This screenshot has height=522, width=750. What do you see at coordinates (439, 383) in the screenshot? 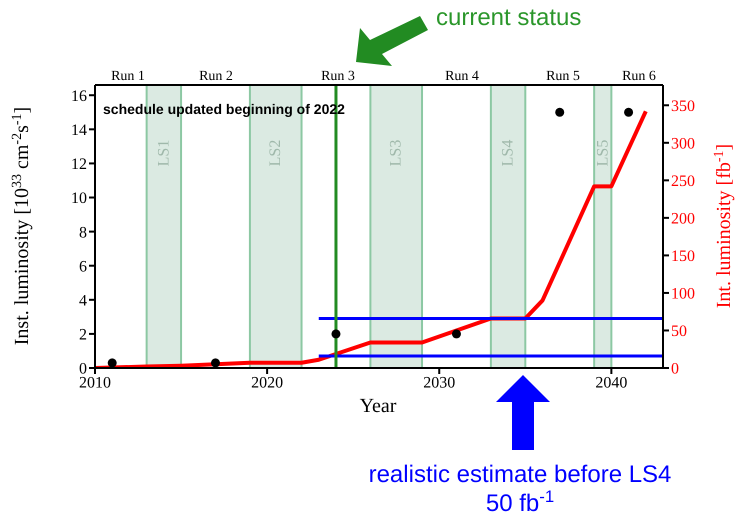
I see `x-tick-label: 2030` at bounding box center [439, 383].